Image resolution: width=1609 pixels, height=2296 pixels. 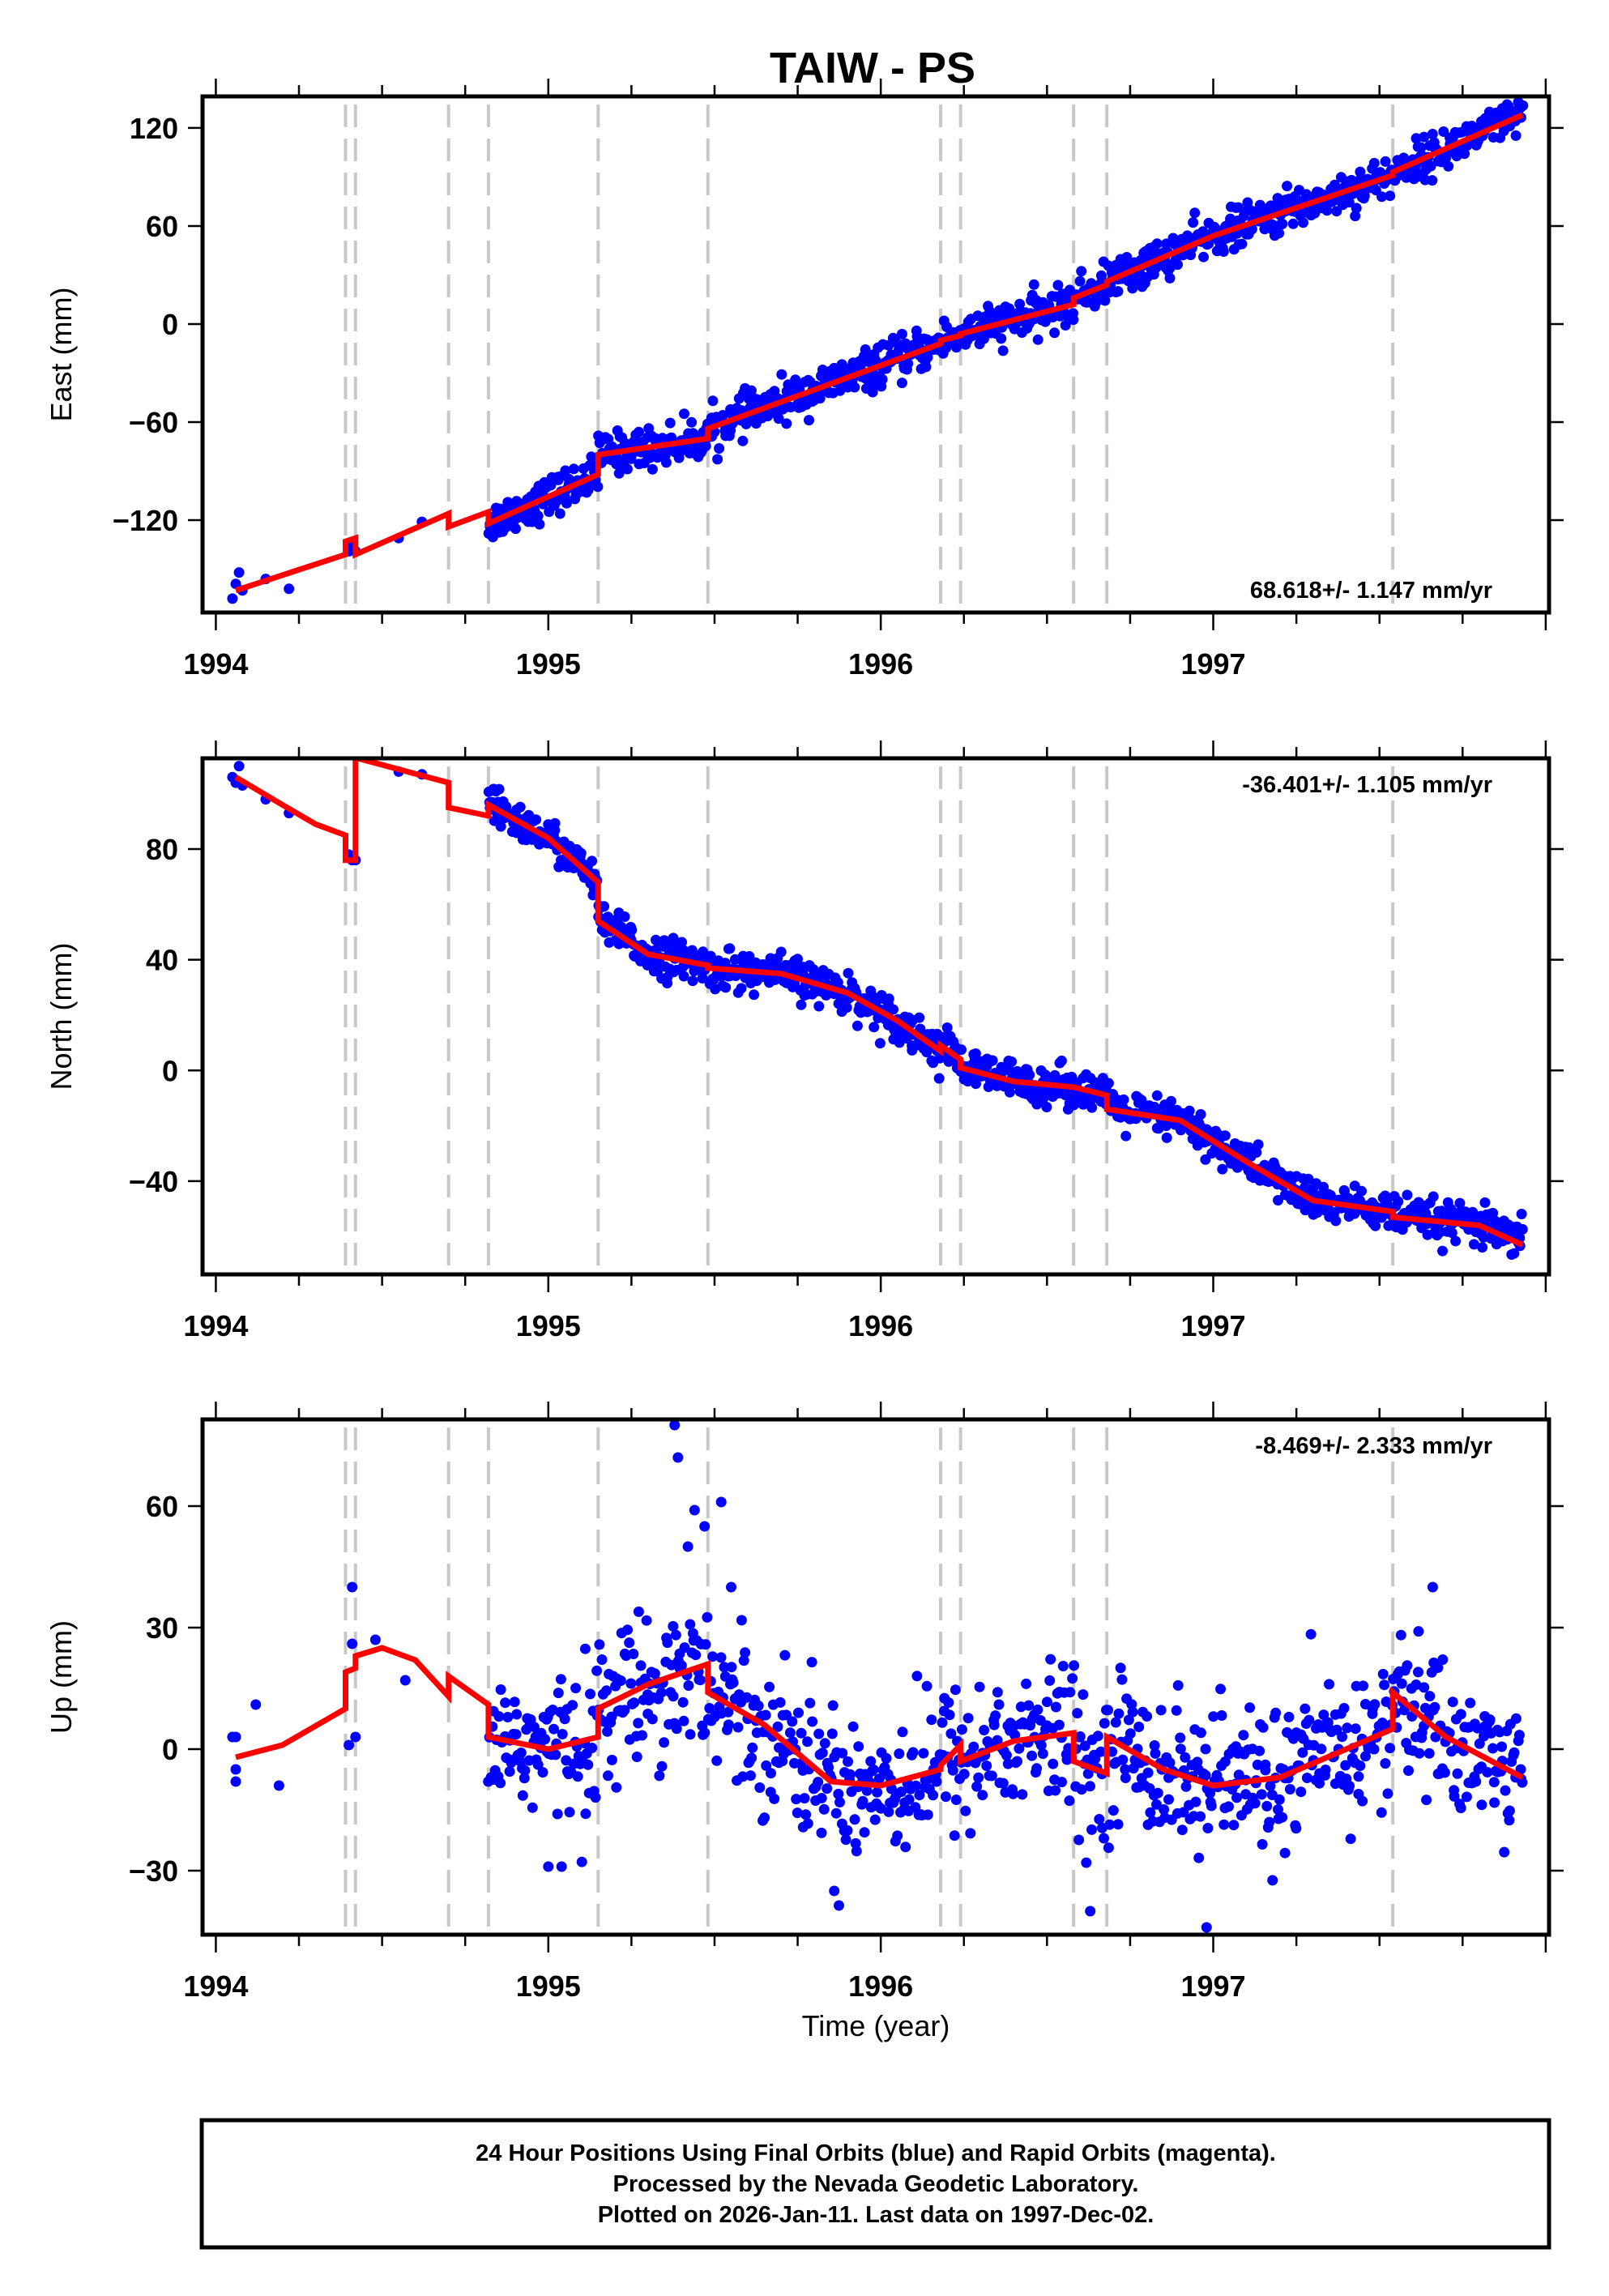 I want to click on x-tick-label: 1997, so click(x=1212, y=664).